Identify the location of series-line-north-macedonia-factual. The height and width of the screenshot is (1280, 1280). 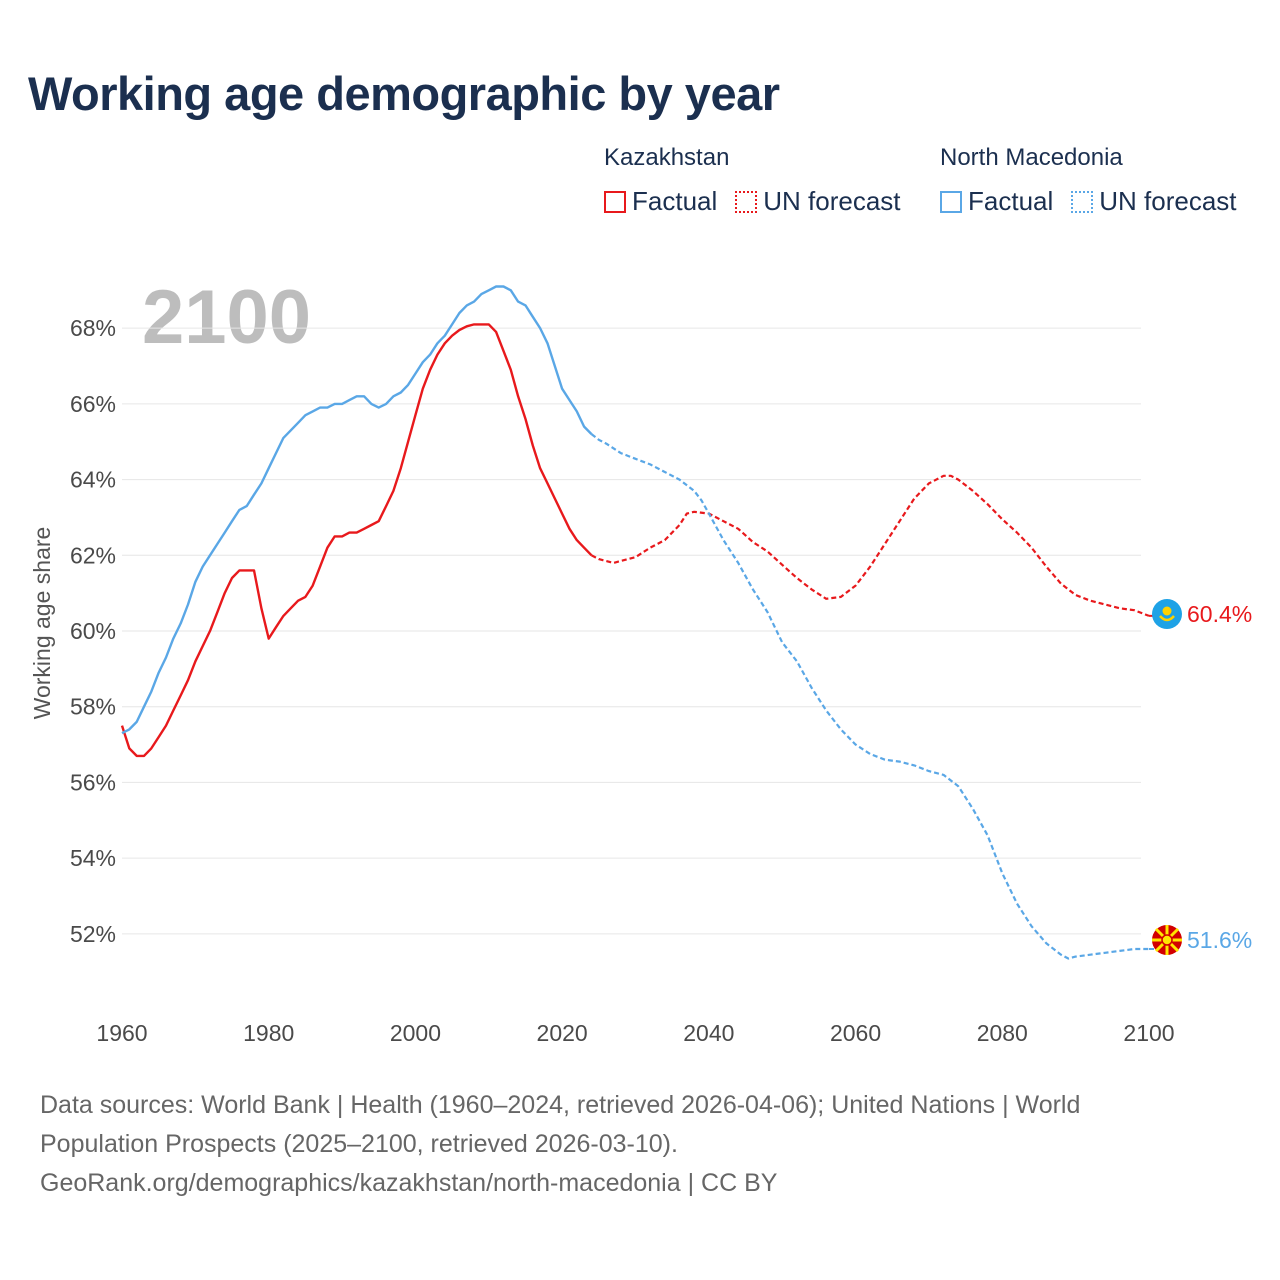
(357, 510).